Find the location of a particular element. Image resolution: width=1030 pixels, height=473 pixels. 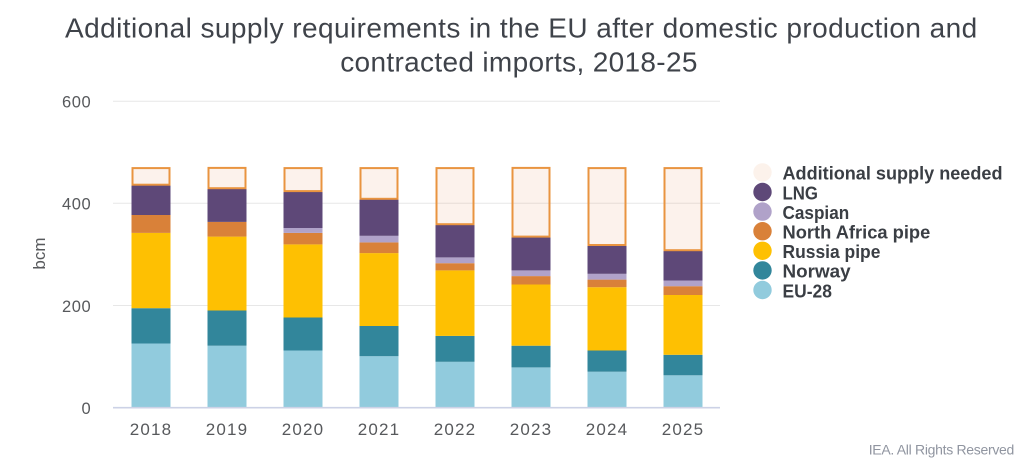

svg-text: 2023 is located at coordinates (531, 429).